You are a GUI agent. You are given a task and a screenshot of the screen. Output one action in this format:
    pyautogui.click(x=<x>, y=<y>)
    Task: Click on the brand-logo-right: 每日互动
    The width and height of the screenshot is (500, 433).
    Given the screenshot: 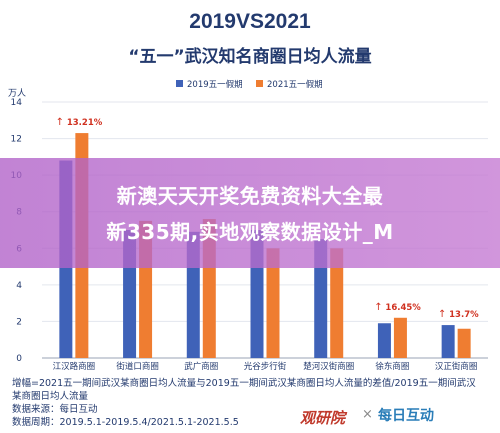 What is the action you would take?
    pyautogui.click(x=406, y=416)
    